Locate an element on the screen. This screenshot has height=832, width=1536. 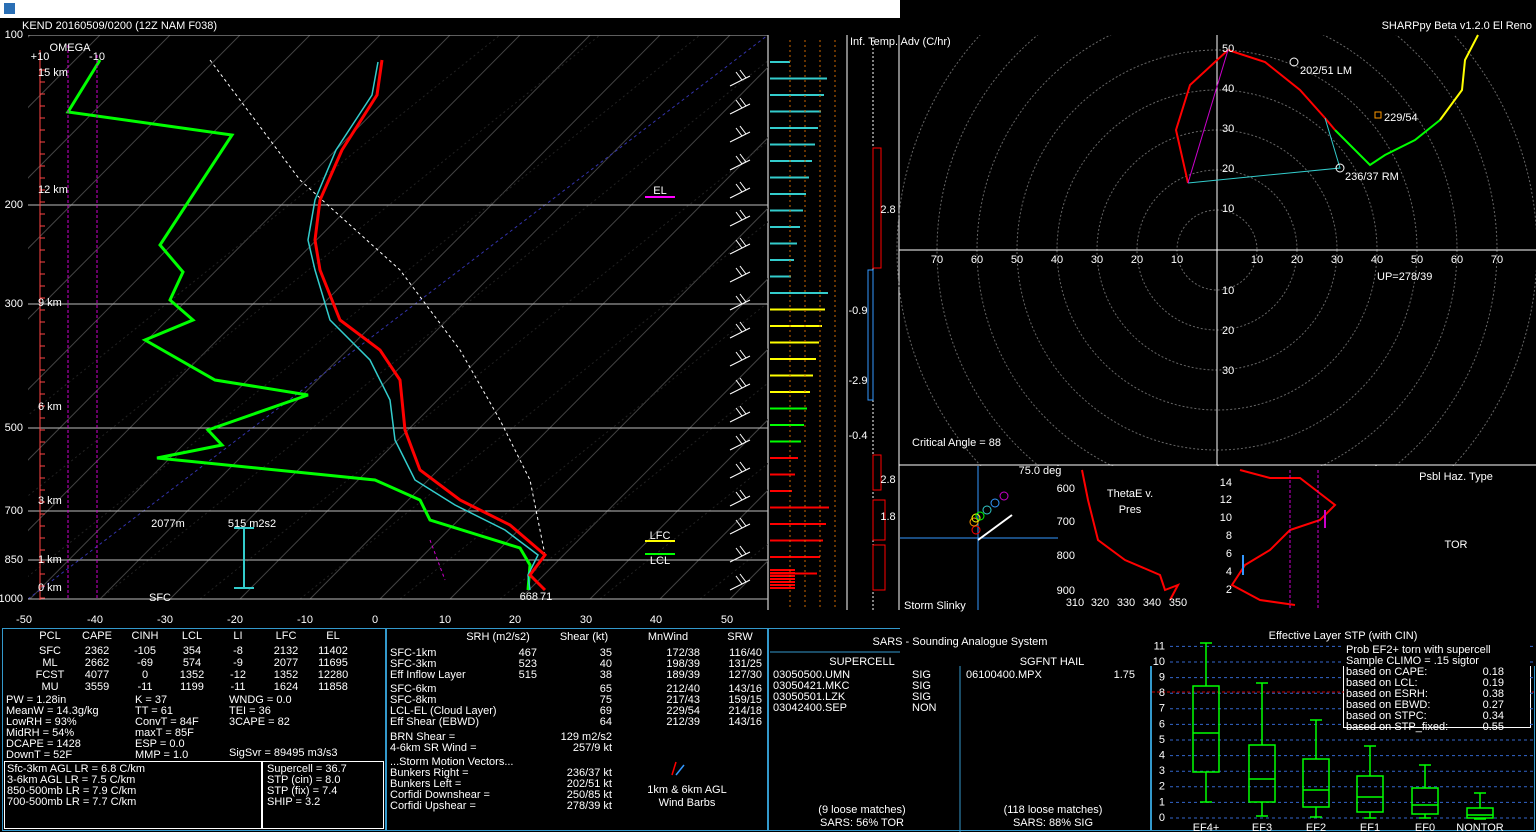
kin-cell: 523 is located at coordinates (528, 664).